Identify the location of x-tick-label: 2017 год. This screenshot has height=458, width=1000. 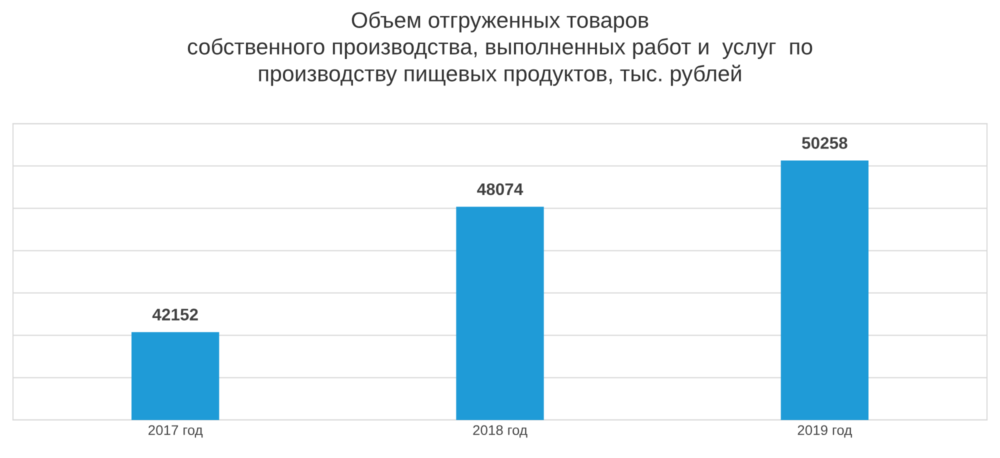
(175, 431).